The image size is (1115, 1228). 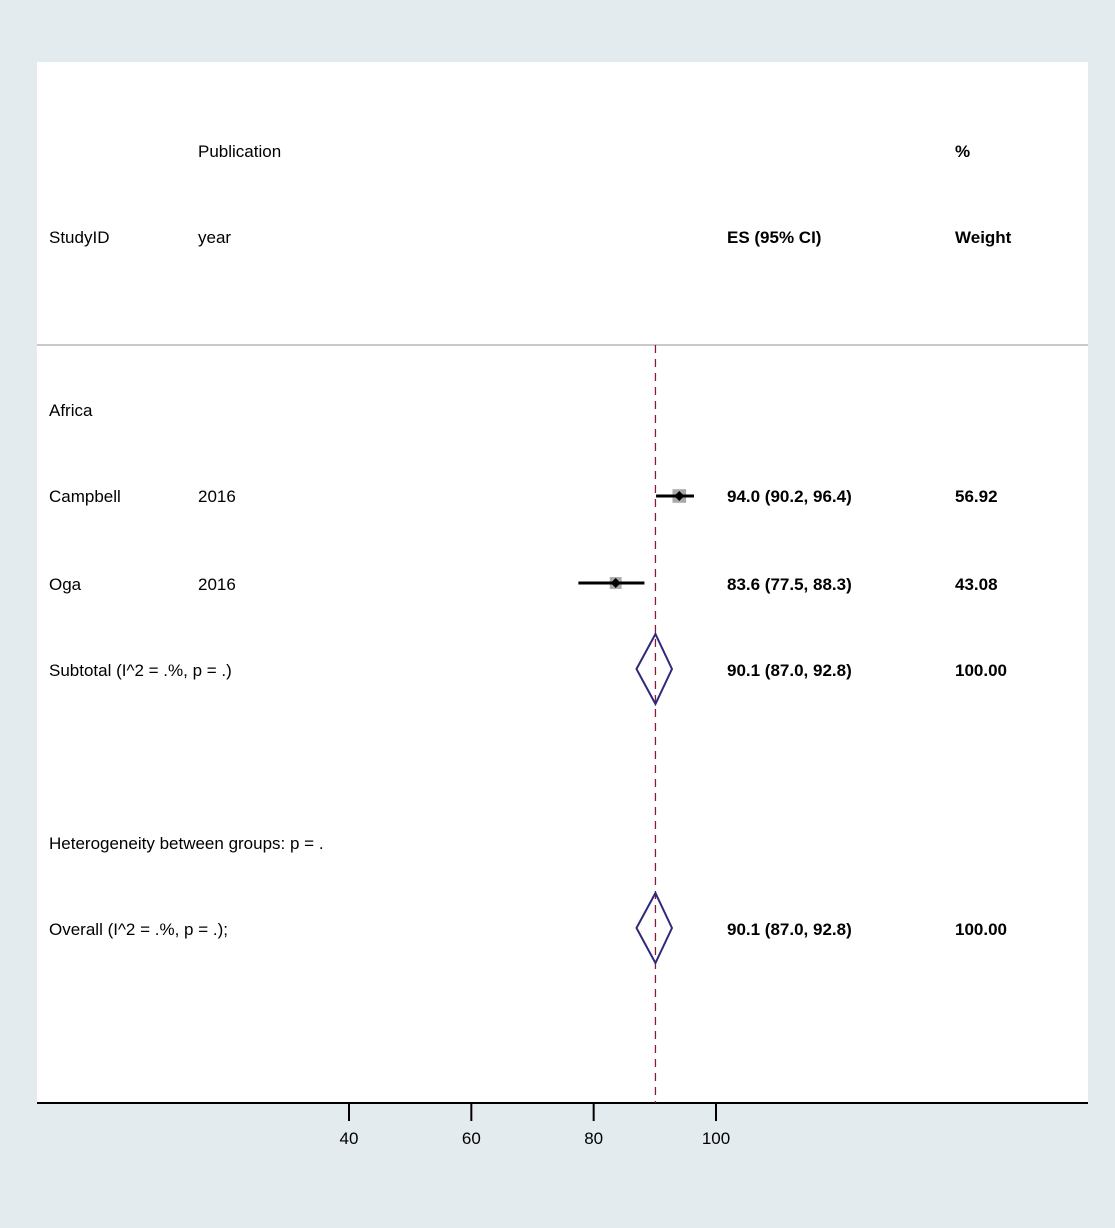 What do you see at coordinates (789, 670) in the screenshot?
I see `subtotal-es-text: 90.1 (87.0, 92.8)` at bounding box center [789, 670].